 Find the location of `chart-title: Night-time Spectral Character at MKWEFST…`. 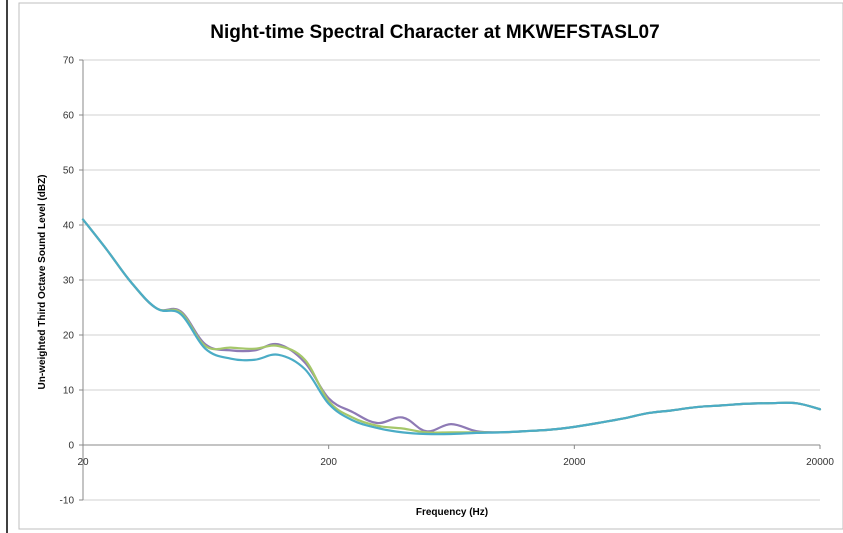

chart-title: Night-time Spectral Character at MKWEFST… is located at coordinates (434, 32).